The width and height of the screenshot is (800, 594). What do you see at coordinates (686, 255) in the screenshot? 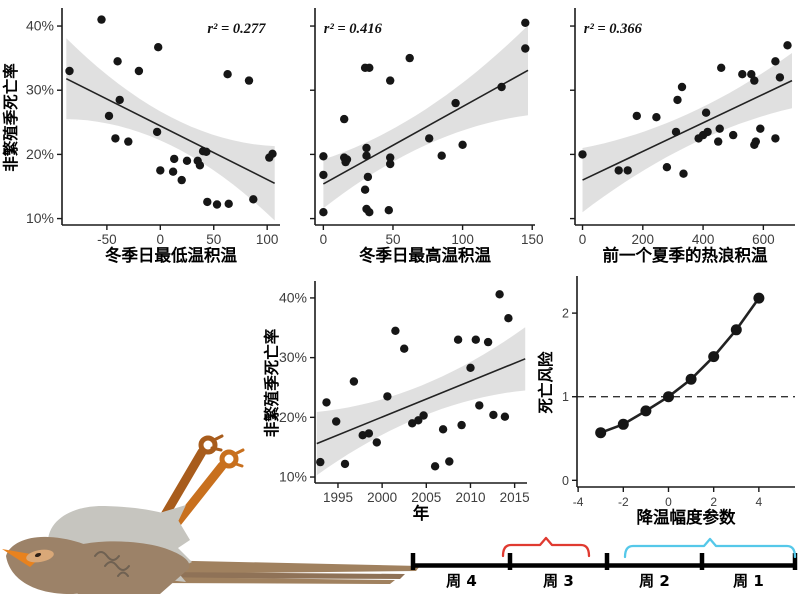
I see `x-axis-label: 前一个夏季的热浪积温` at bounding box center [686, 255].